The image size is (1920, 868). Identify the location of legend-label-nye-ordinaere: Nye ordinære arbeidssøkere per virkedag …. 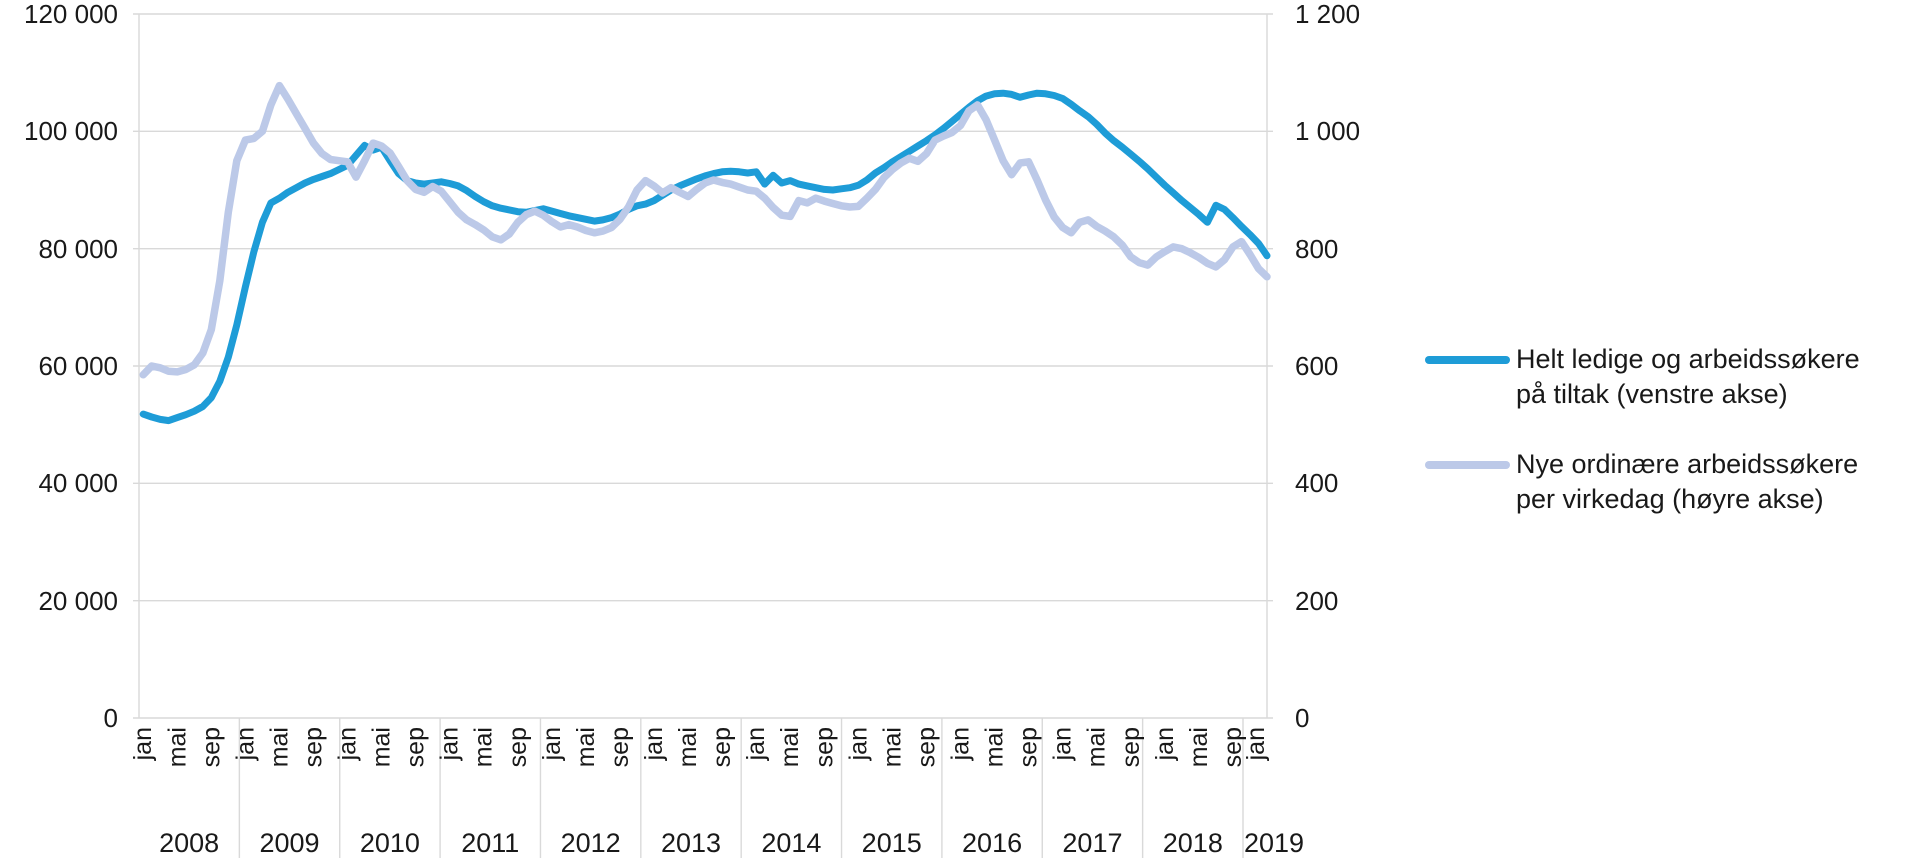
(1687, 482).